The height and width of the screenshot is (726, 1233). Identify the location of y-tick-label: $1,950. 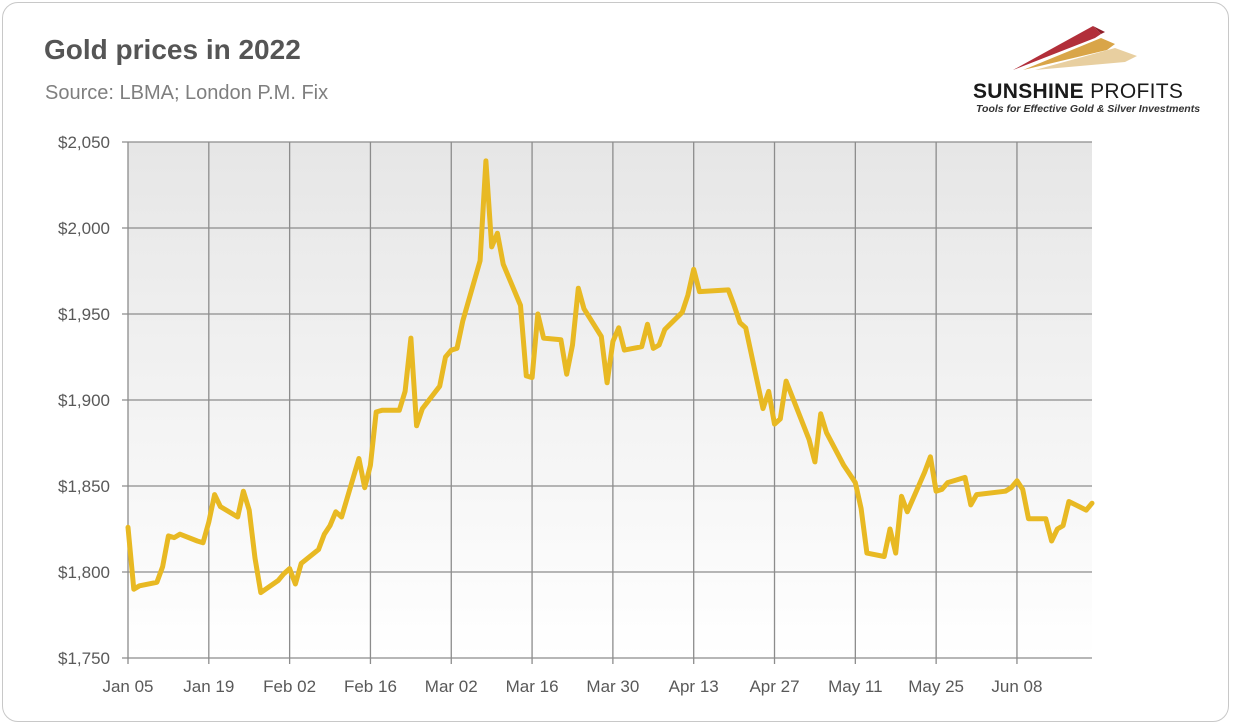
(84, 314).